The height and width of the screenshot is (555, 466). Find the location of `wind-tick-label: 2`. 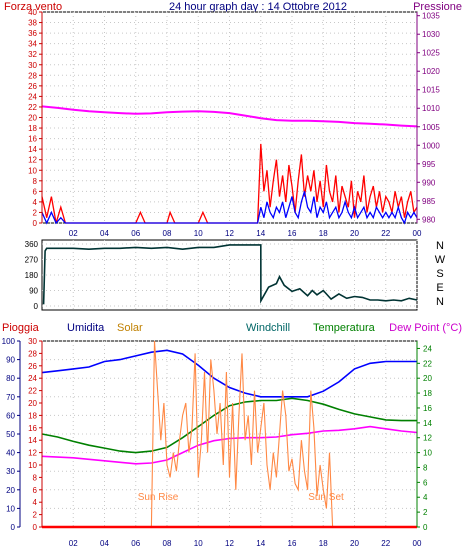

wind-tick-label: 2 is located at coordinates (35, 212).